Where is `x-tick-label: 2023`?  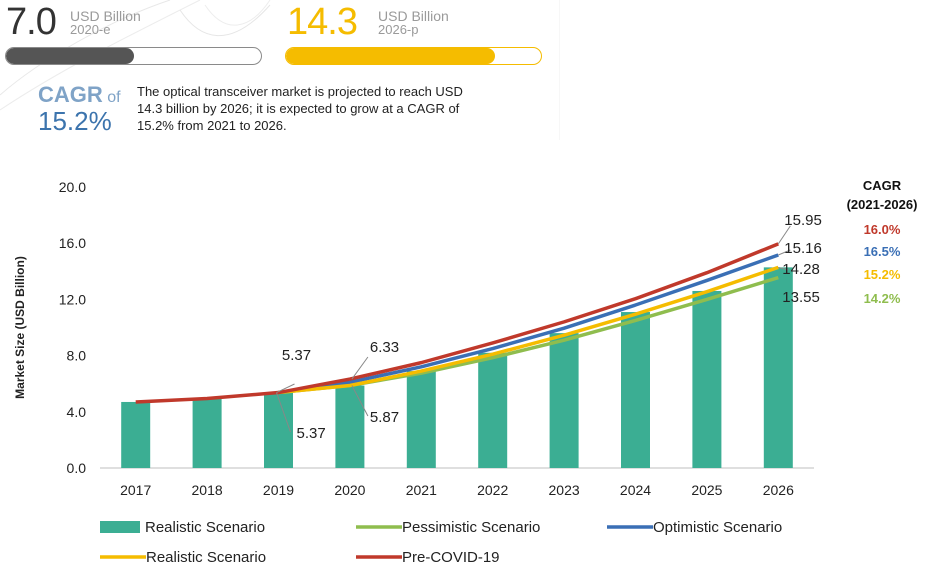
x-tick-label: 2023 is located at coordinates (564, 490).